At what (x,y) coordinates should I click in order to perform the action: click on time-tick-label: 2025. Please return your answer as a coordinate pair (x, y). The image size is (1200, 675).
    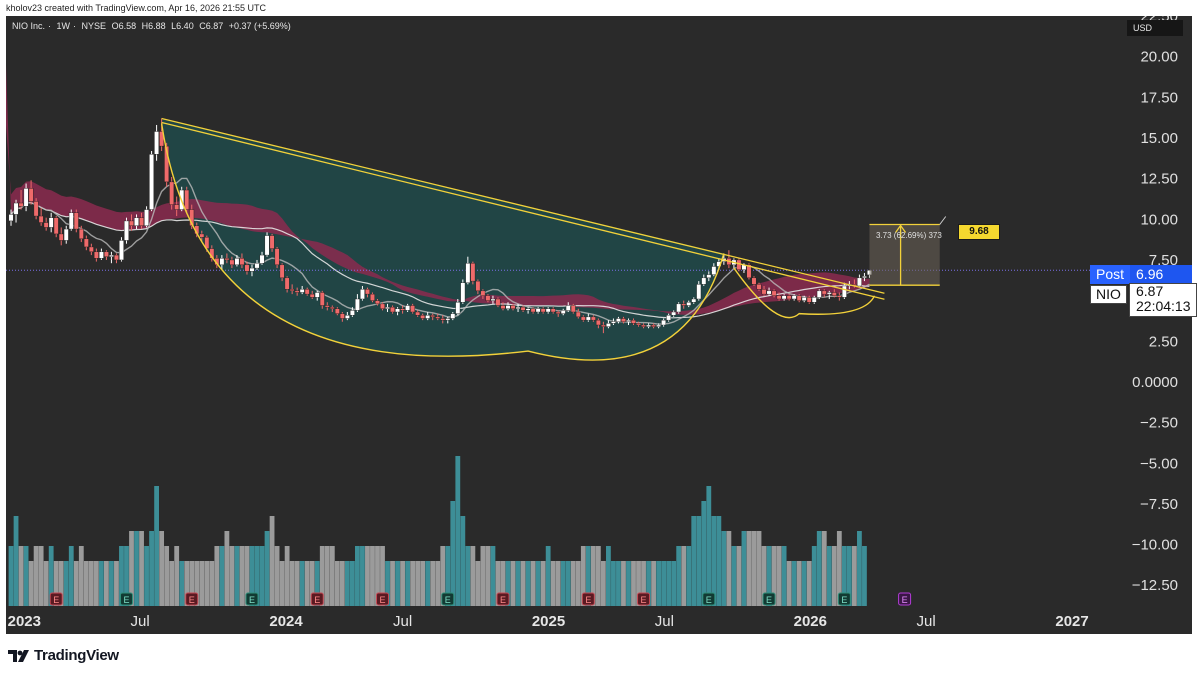
    Looking at the image, I should click on (548, 621).